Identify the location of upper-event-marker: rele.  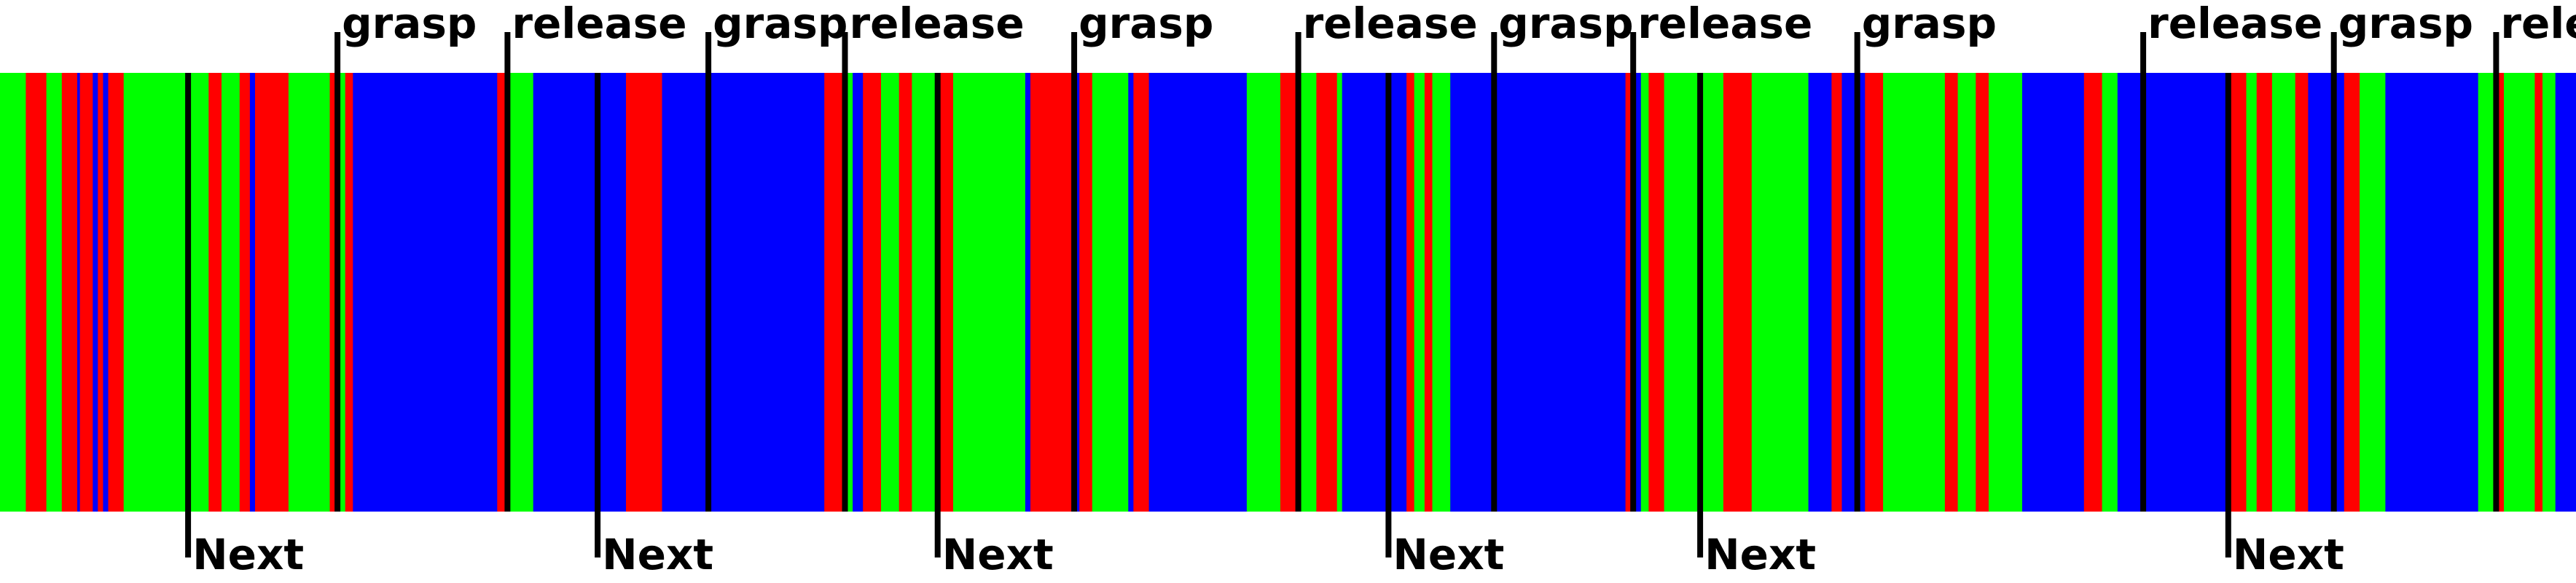
(2534, 256).